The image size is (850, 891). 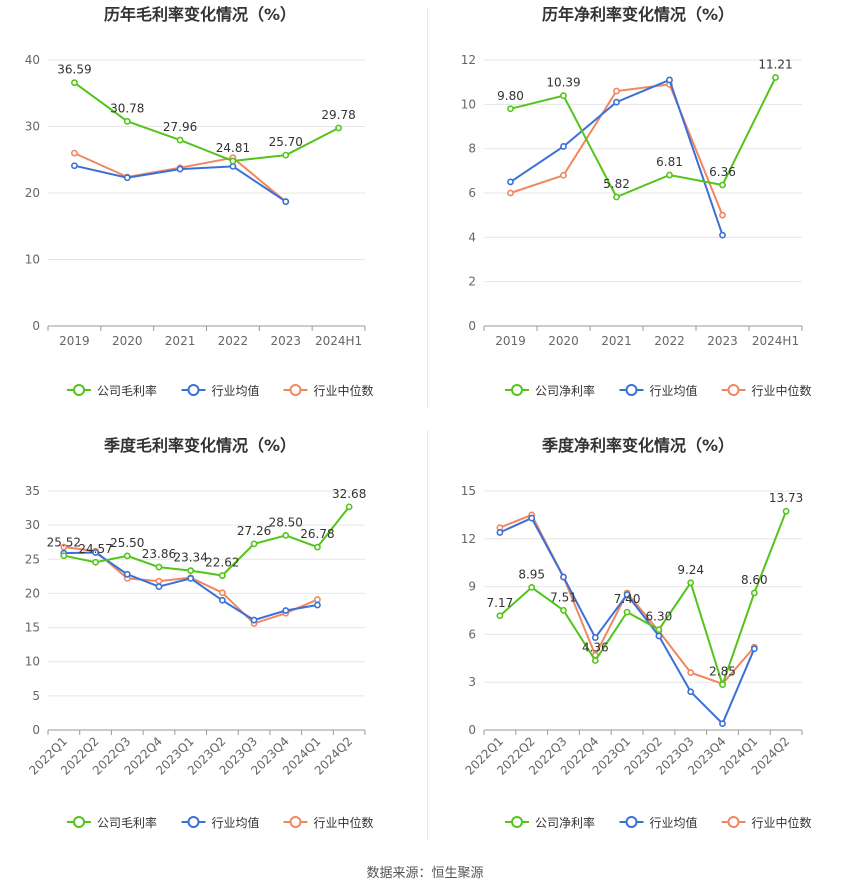 What do you see at coordinates (95, 549) in the screenshot?
I see `data-label: 24.57` at bounding box center [95, 549].